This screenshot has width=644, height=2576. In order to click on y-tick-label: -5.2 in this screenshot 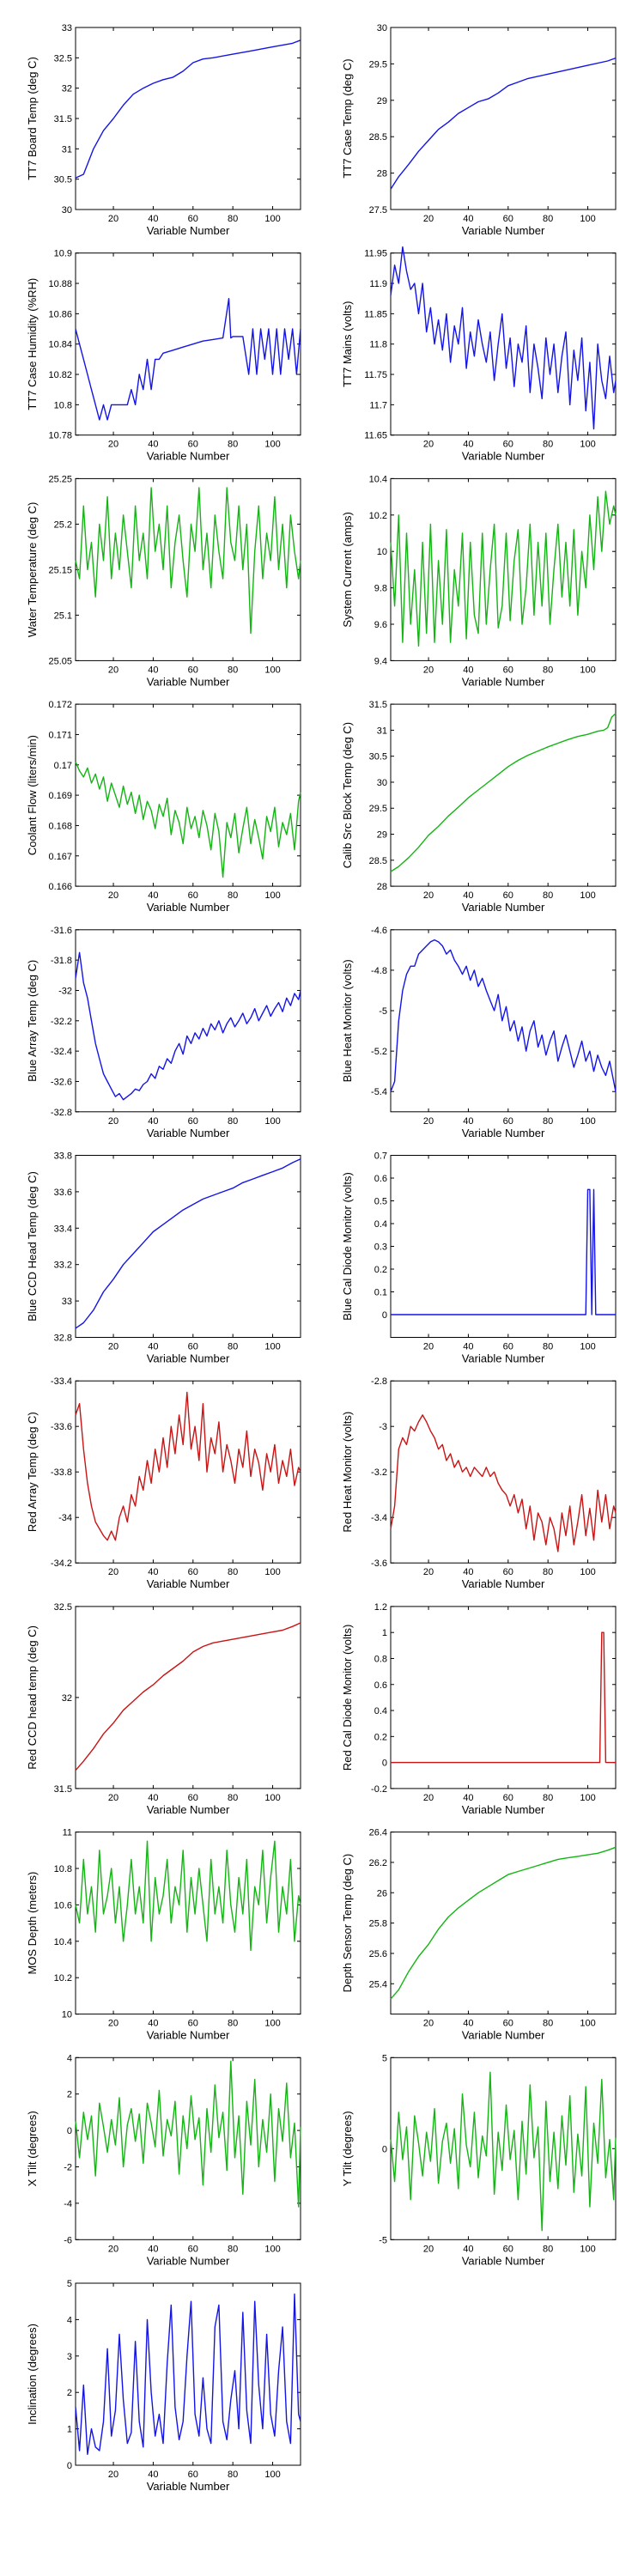, I will do `click(379, 1052)`.